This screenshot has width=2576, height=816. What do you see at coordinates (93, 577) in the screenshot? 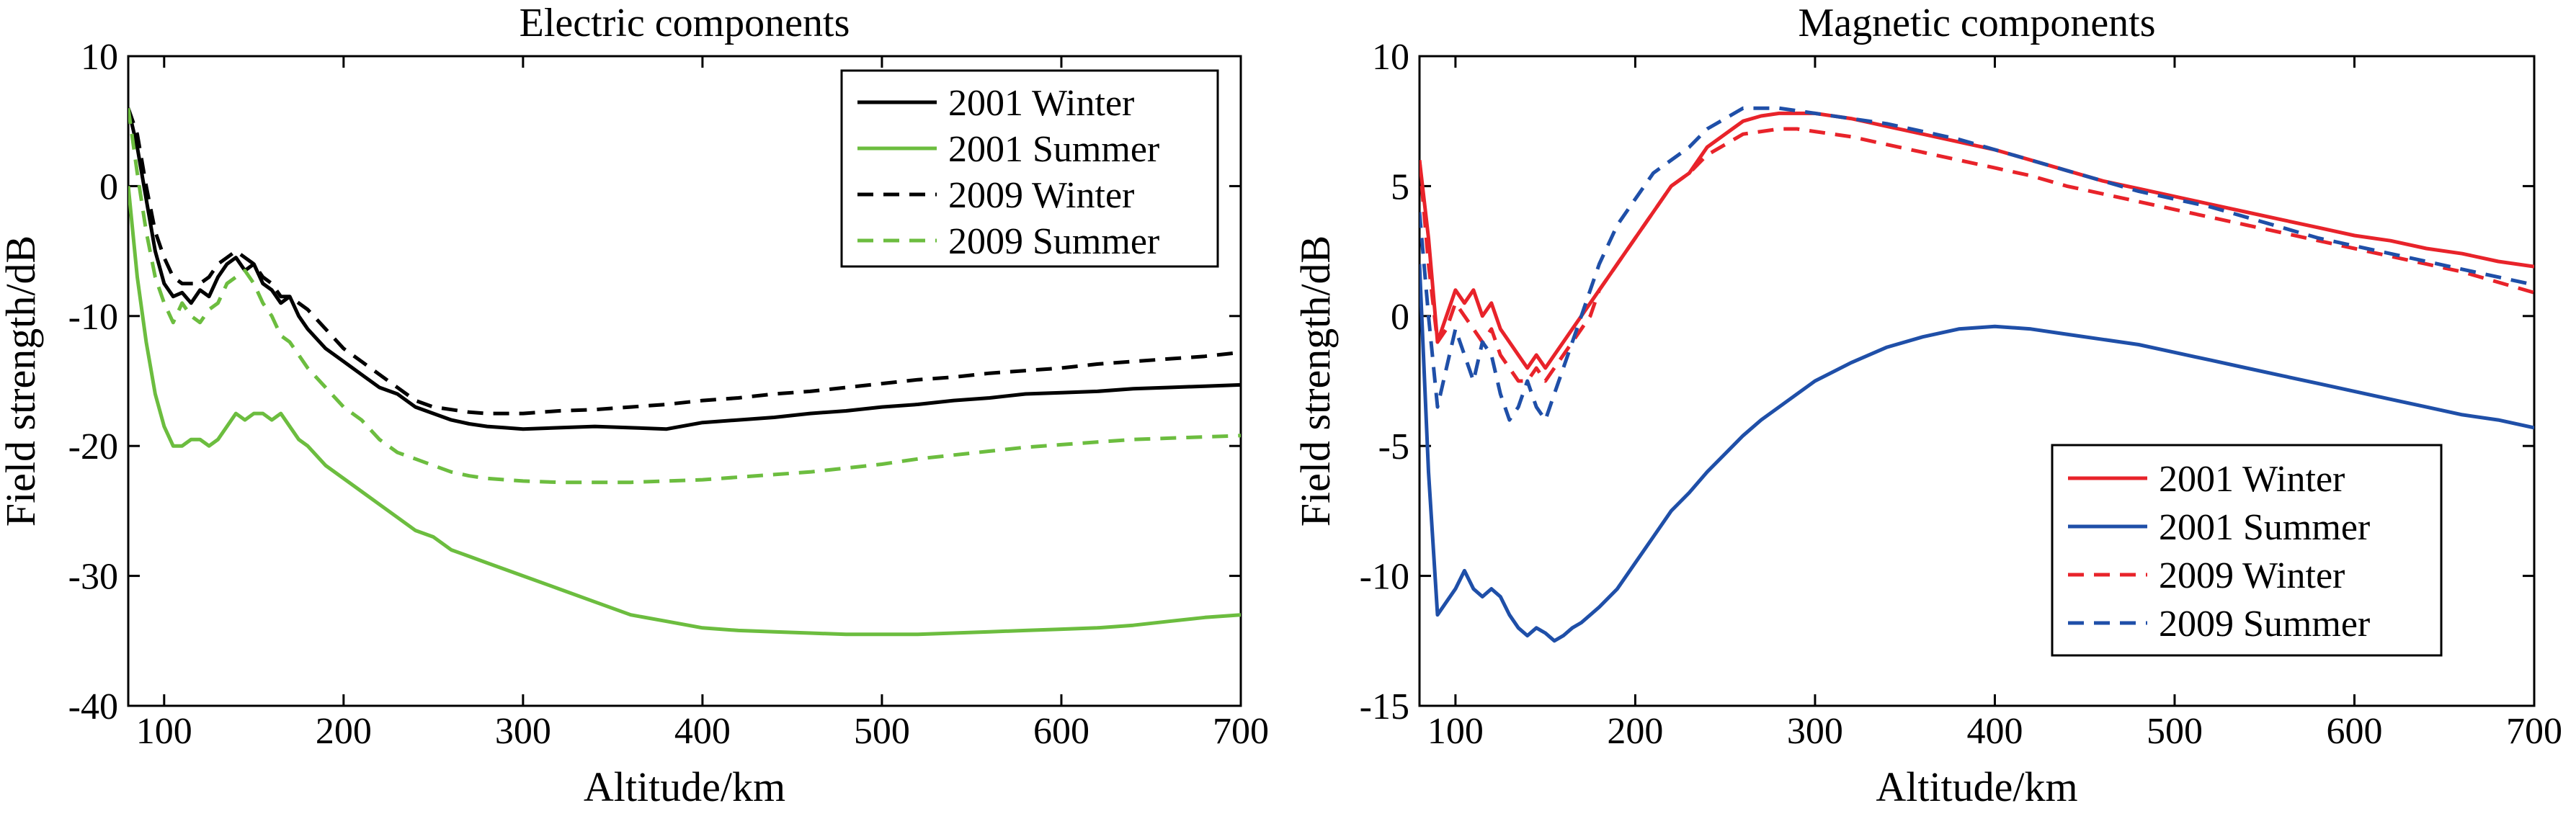
I see `y-tick-label: -30` at bounding box center [93, 577].